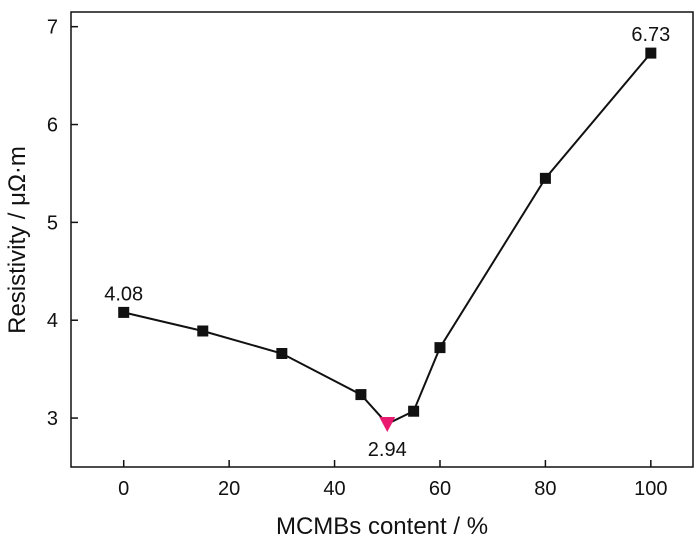 The width and height of the screenshot is (700, 544). I want to click on y-tick-label: 3, so click(52, 419).